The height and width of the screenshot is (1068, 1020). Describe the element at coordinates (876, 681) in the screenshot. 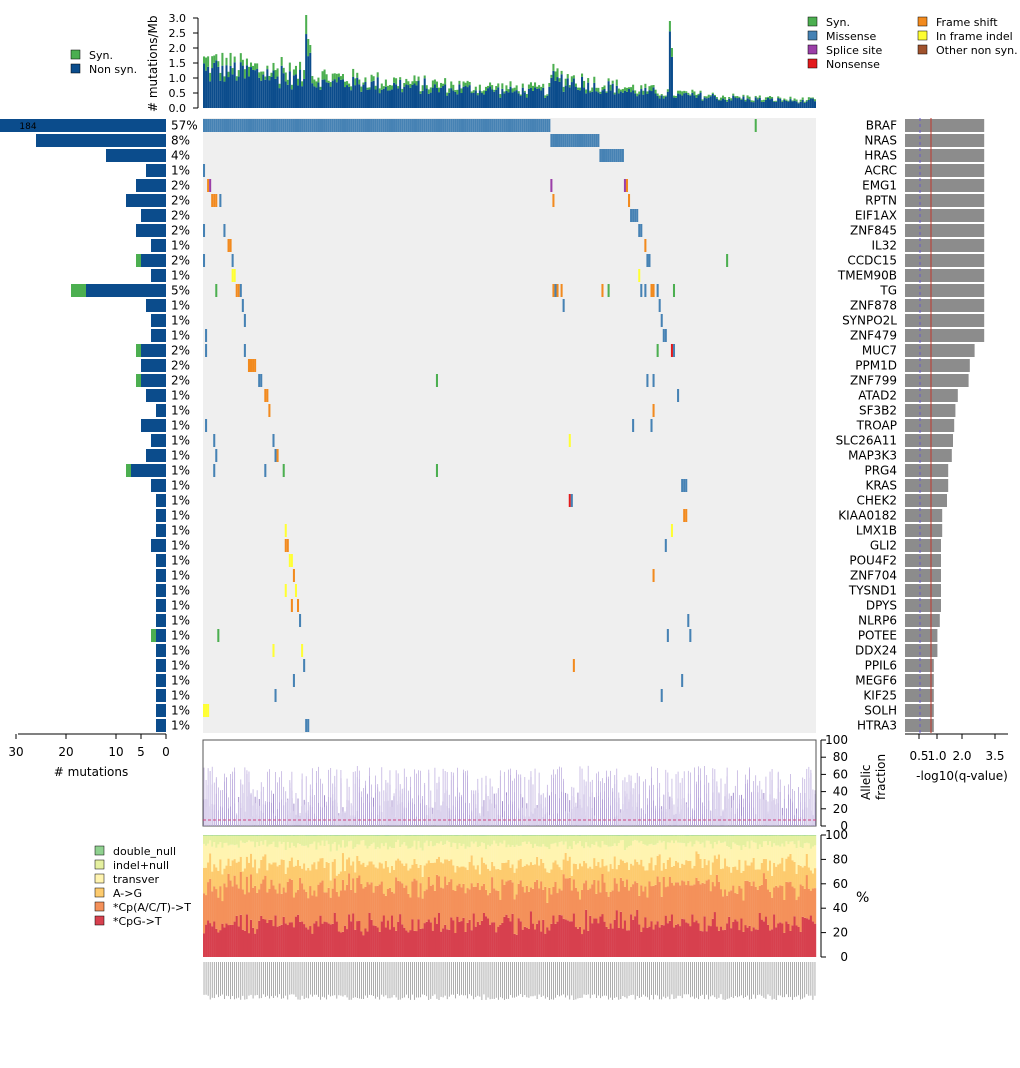

I see `gene-name: MEGF6` at that location.